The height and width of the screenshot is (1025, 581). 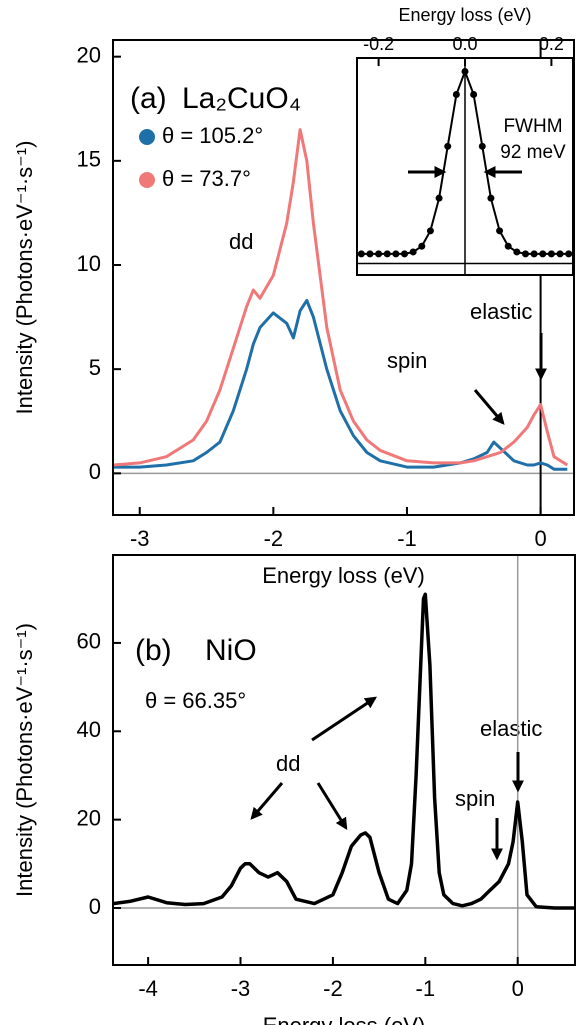 I want to click on y-tick-label: 5, so click(x=95, y=367).